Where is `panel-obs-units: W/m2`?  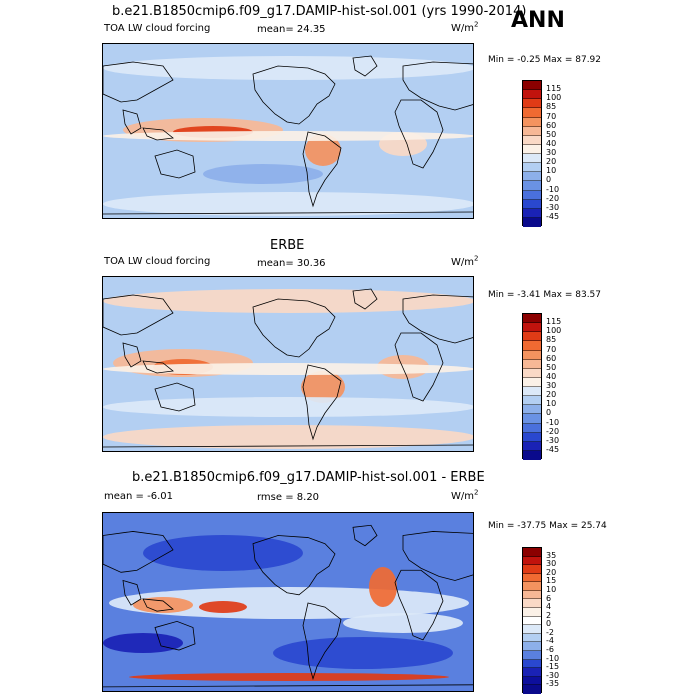
panel-obs-units: W/m2 is located at coordinates (465, 261).